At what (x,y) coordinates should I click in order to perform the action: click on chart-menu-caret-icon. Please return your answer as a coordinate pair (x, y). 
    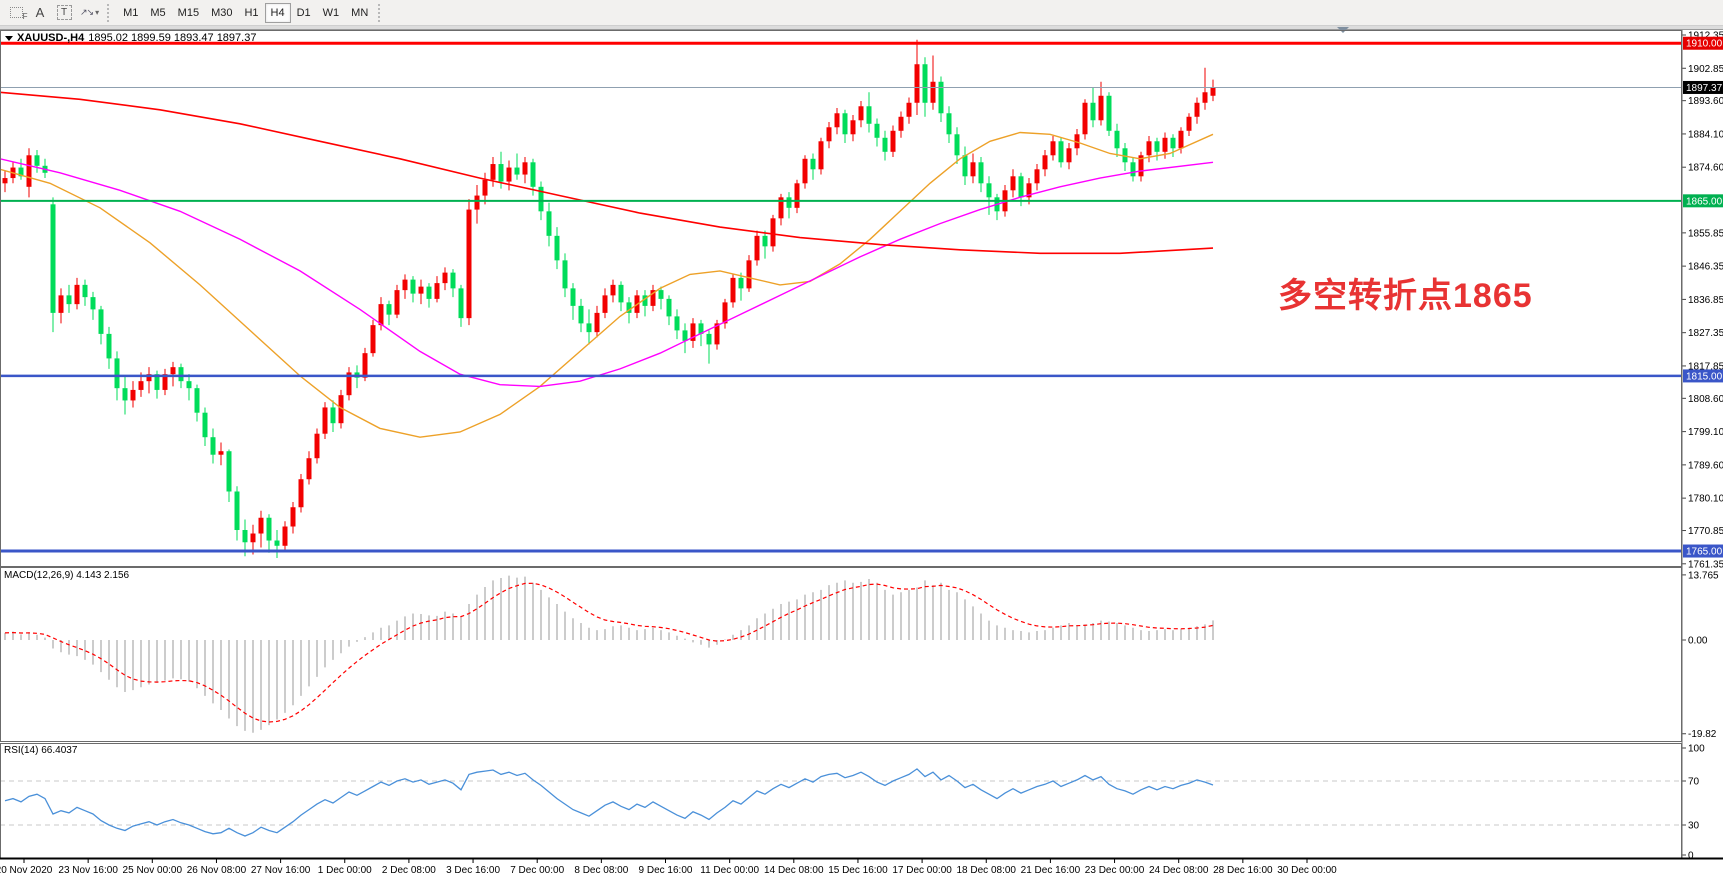
    Looking at the image, I should click on (9, 38).